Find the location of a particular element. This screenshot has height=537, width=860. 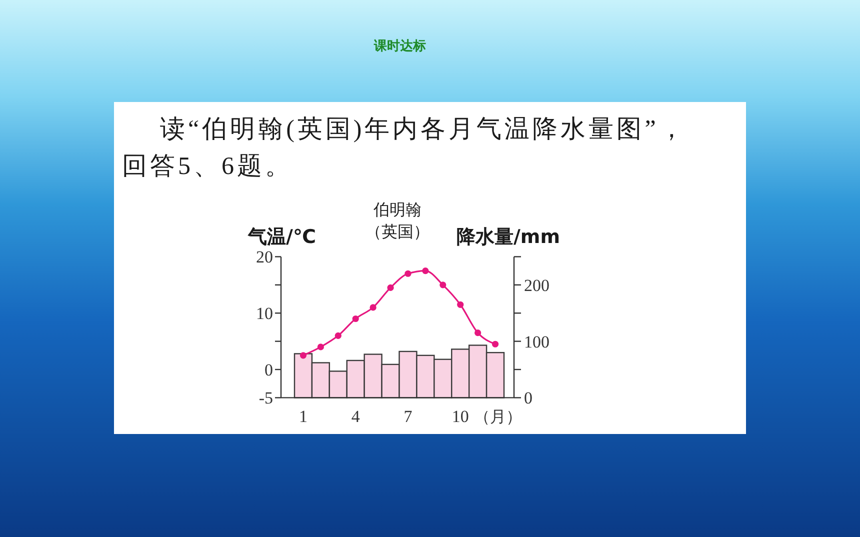

y-axis-title: 气温/℃ is located at coordinates (281, 237).